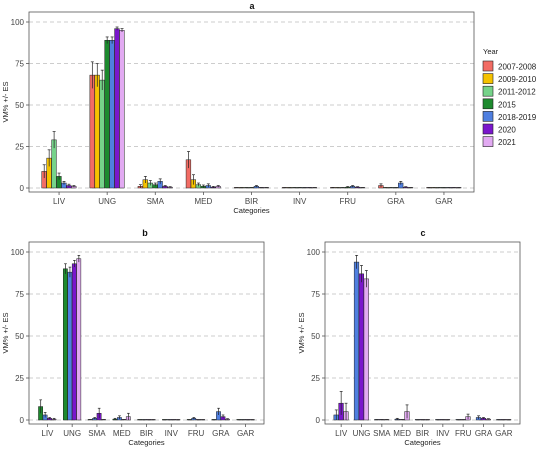 The image size is (550, 456). Describe the element at coordinates (145, 233) in the screenshot. I see `panel-title: b` at that location.